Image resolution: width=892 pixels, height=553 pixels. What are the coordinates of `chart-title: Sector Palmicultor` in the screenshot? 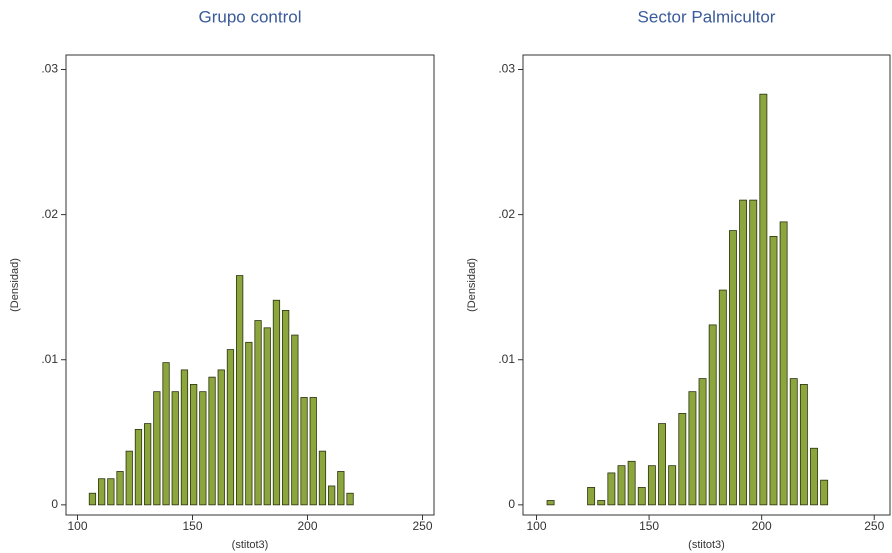 It's located at (707, 16).